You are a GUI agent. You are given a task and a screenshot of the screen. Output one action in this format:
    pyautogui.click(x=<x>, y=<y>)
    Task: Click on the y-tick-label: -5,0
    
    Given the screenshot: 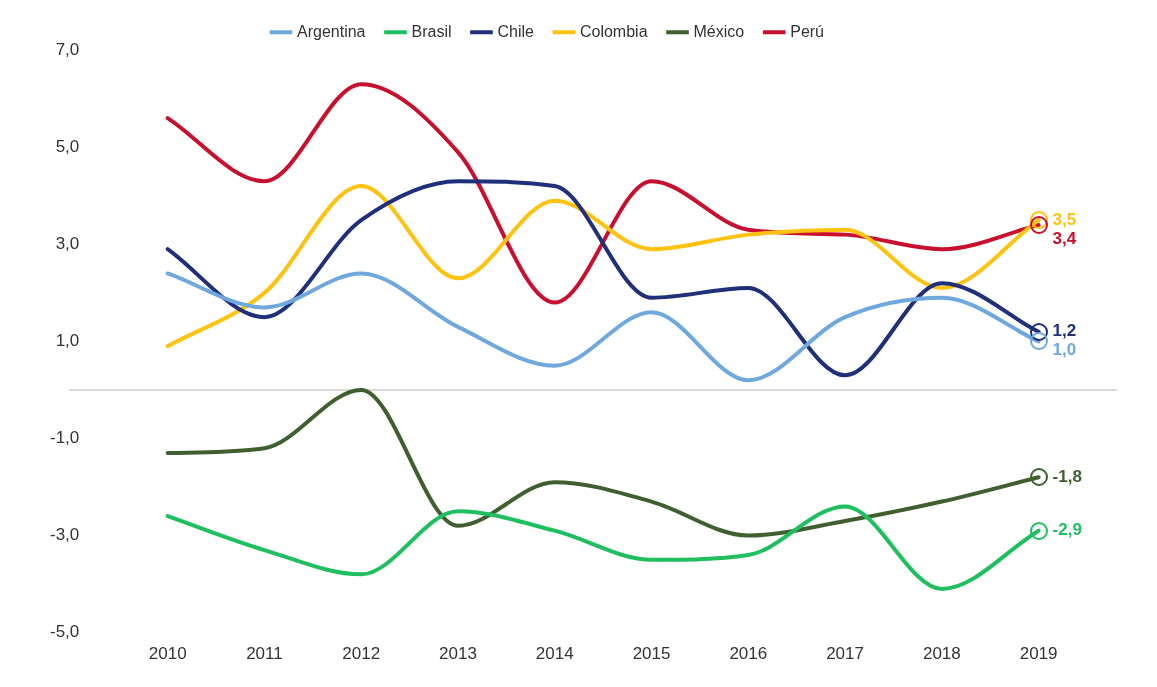 What is the action you would take?
    pyautogui.click(x=65, y=632)
    